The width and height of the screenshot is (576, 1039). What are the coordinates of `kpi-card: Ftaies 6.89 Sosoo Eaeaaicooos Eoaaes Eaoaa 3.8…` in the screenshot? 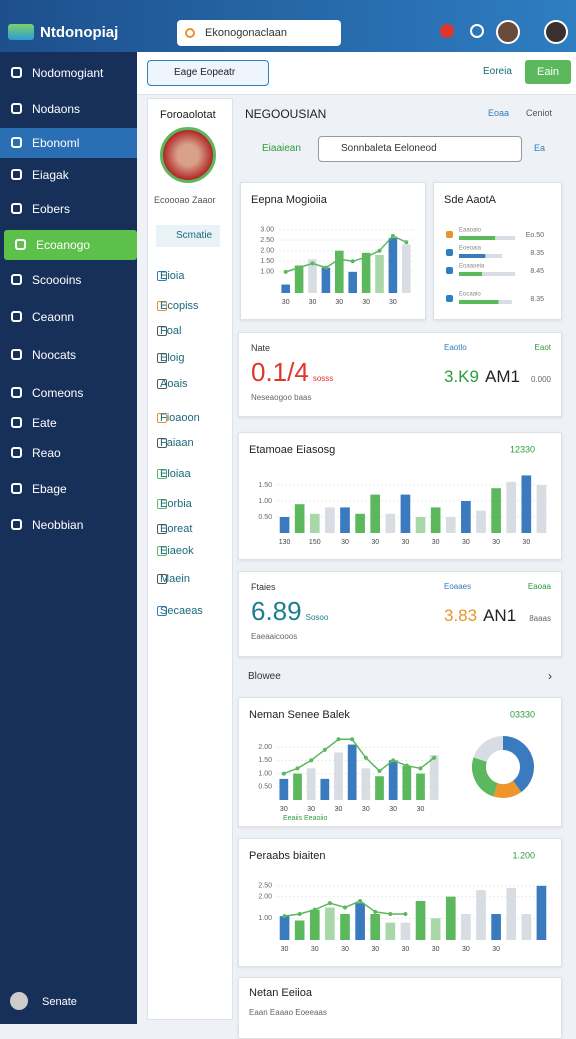 It's located at (400, 614).